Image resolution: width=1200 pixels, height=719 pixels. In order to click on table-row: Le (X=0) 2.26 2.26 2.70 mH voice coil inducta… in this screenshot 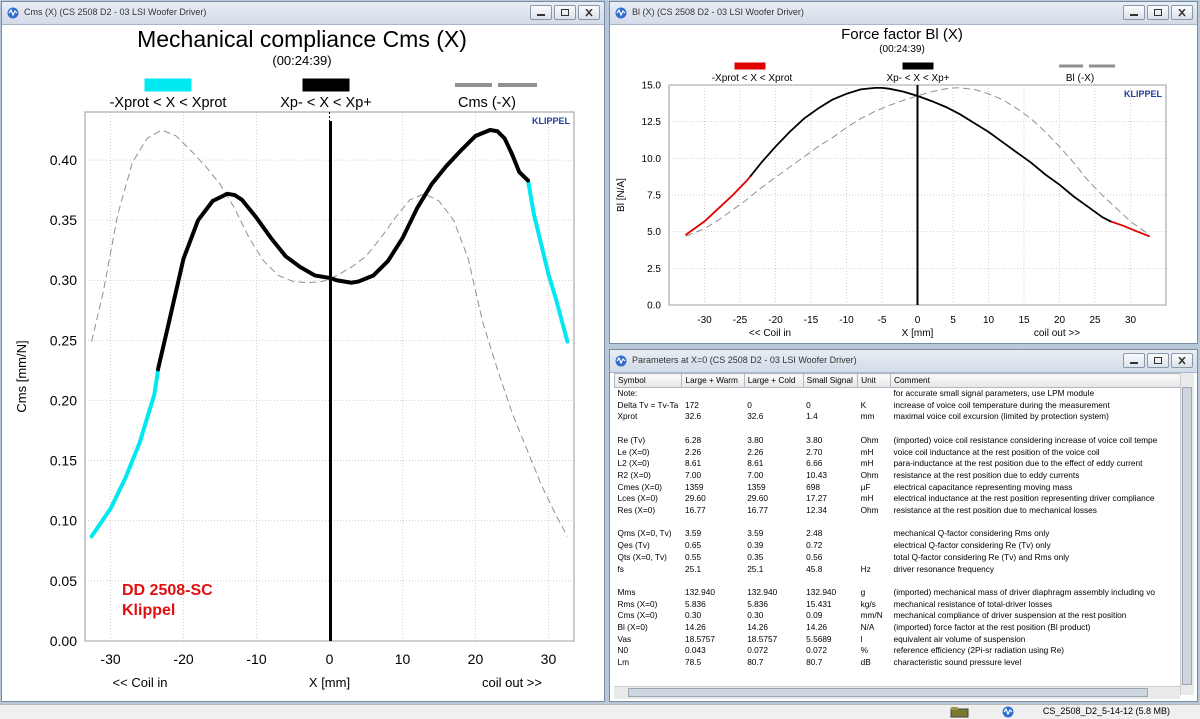, I will do `click(901, 453)`.